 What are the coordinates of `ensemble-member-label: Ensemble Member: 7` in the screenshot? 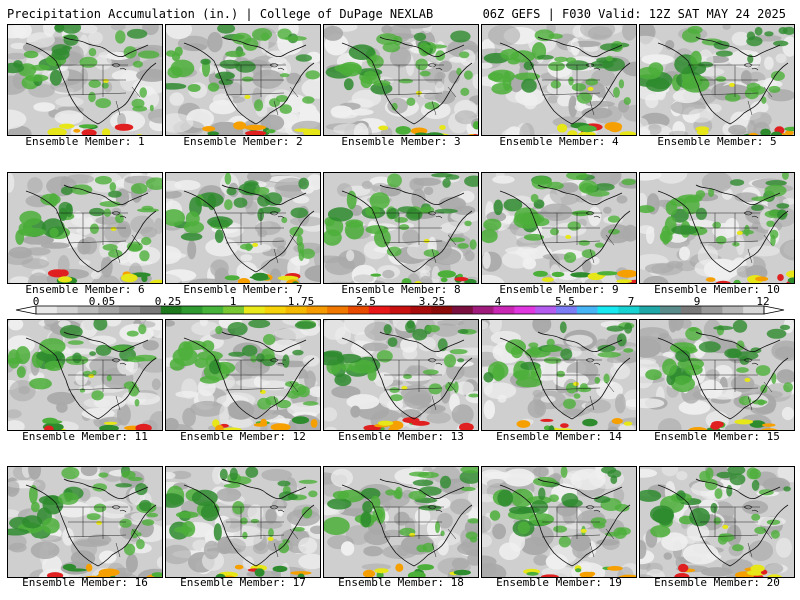 It's located at (243, 289).